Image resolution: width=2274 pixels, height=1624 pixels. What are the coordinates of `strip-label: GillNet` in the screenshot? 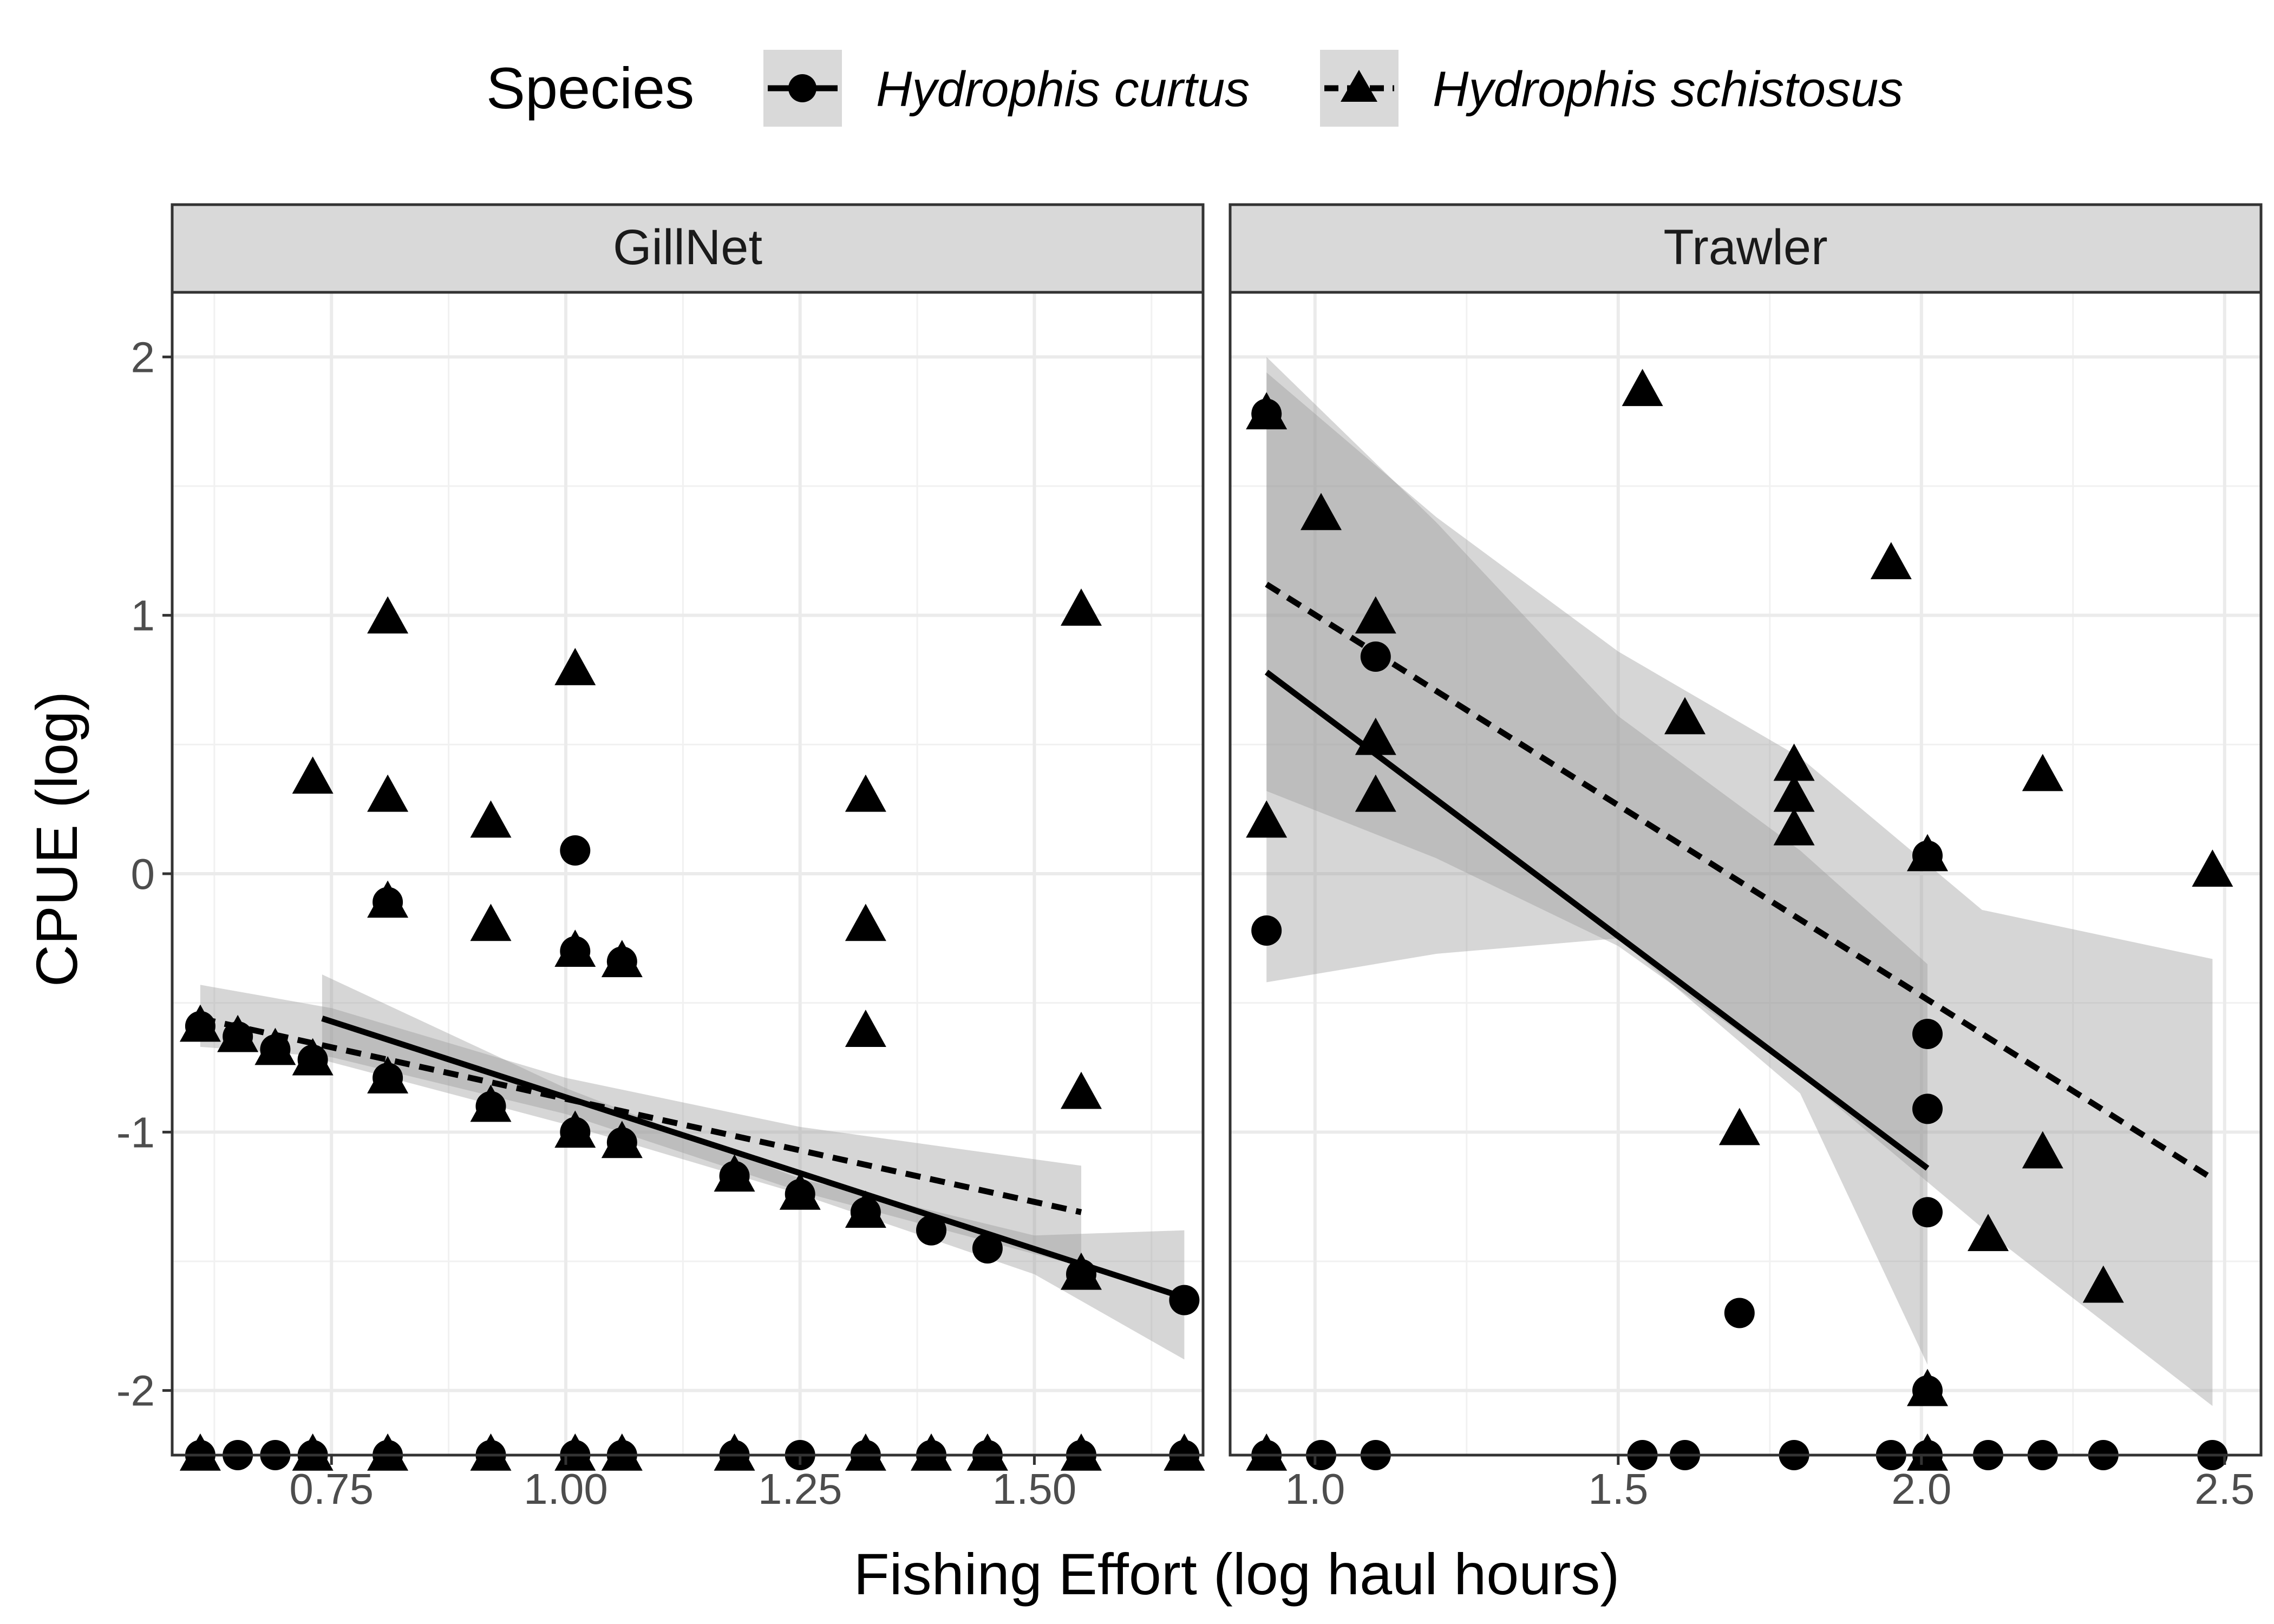 It's located at (688, 247).